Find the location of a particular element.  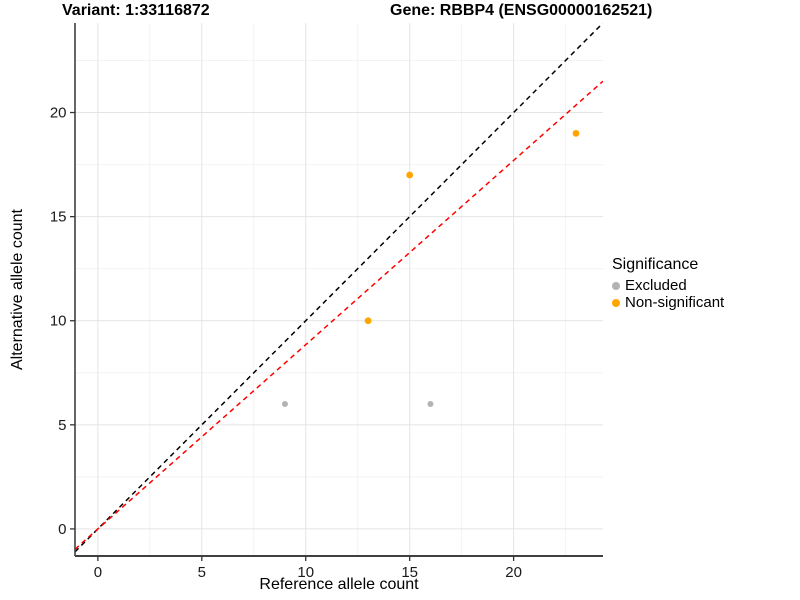

plot-title-gene: Gene: RBBP4 (ENSG00000162521) is located at coordinates (521, 10).